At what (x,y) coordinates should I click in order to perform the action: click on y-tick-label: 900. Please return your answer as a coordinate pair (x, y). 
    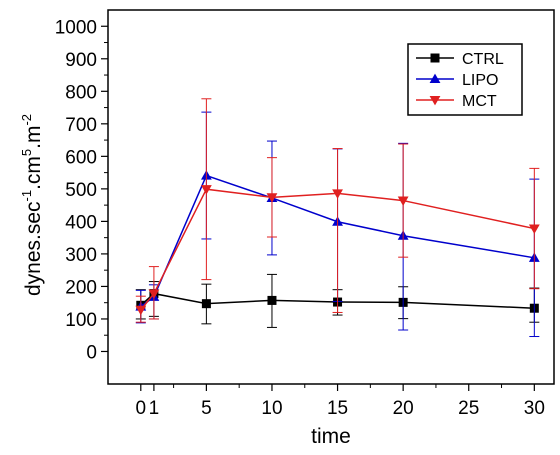
    Looking at the image, I should click on (81, 60).